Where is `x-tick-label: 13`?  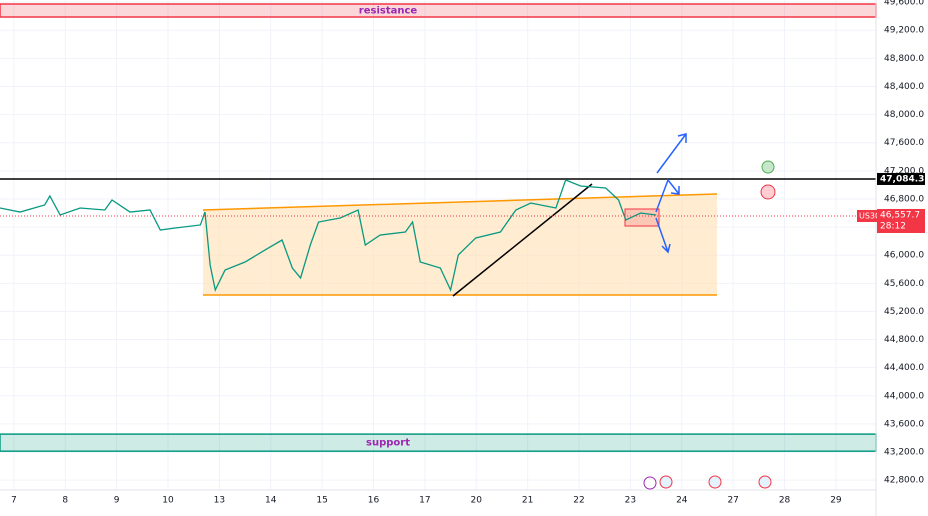 x-tick-label: 13 is located at coordinates (219, 501).